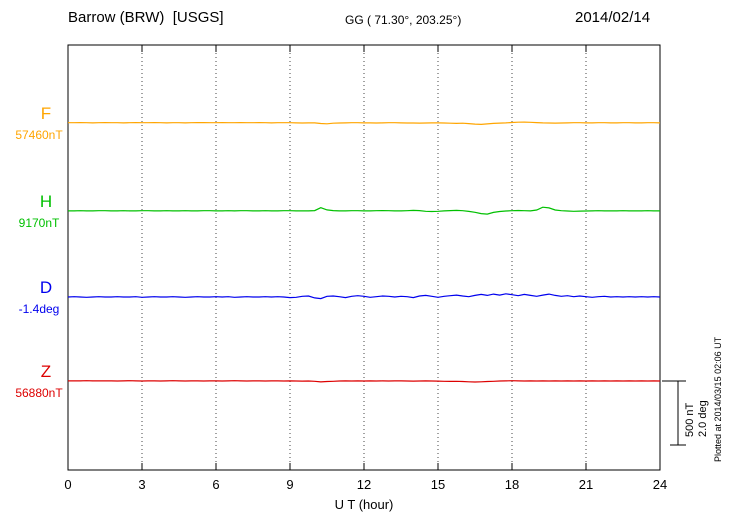  What do you see at coordinates (46, 287) in the screenshot?
I see `series-label-D: D` at bounding box center [46, 287].